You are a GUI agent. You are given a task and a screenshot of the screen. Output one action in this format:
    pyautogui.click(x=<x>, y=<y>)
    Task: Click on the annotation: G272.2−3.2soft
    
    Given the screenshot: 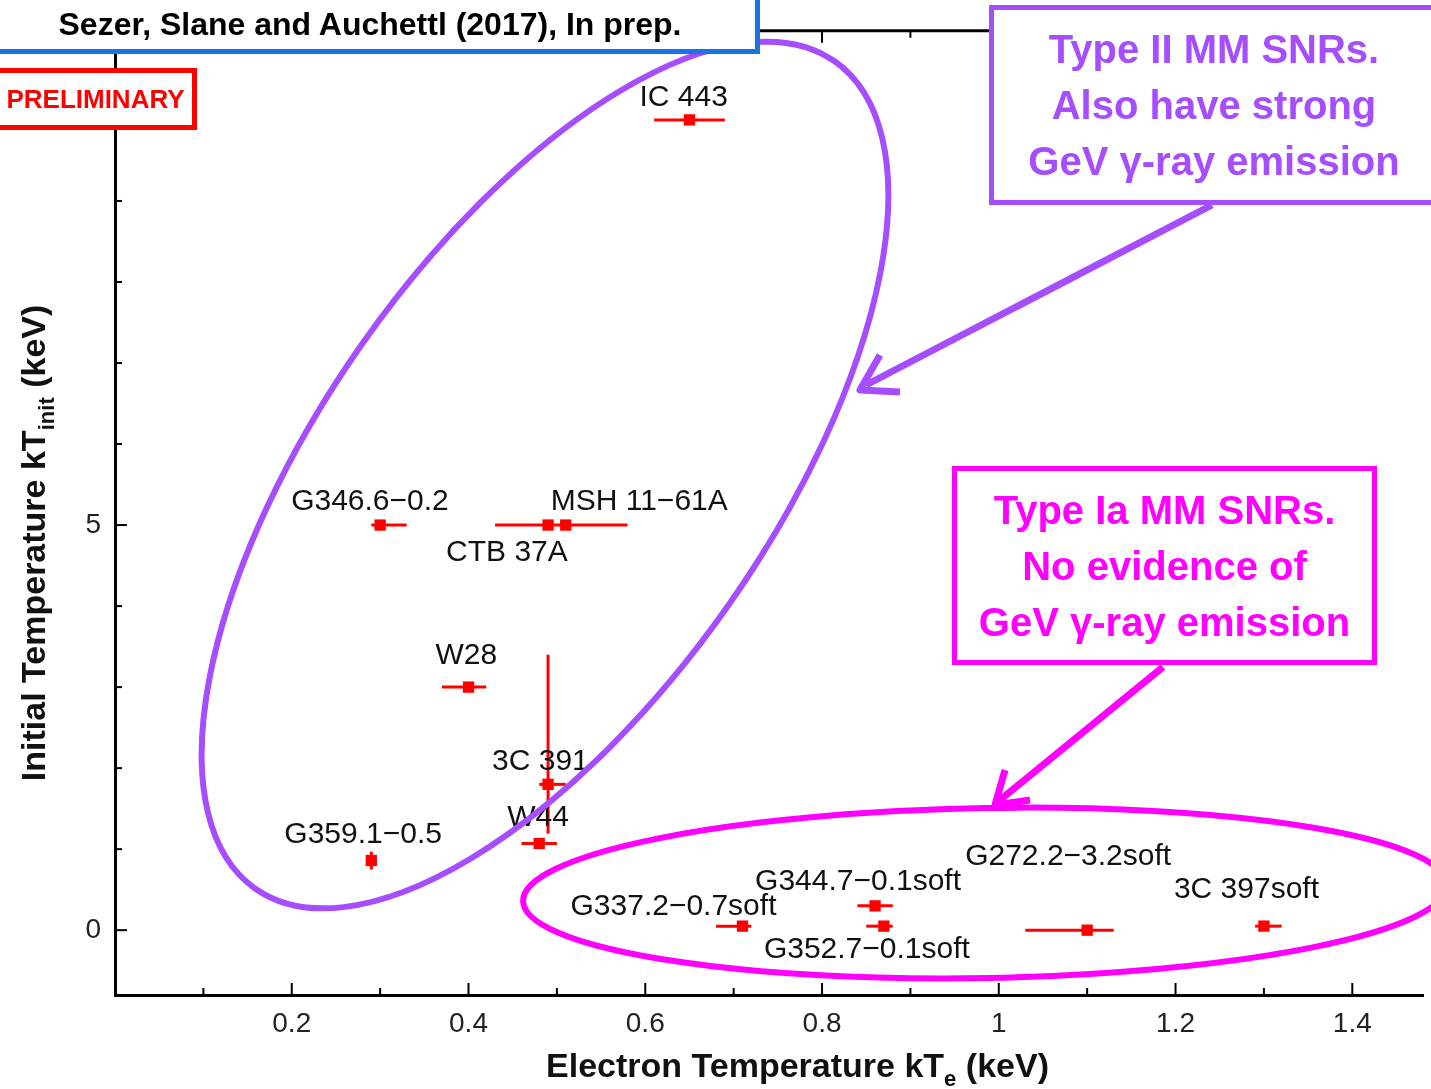 What is the action you would take?
    pyautogui.click(x=1068, y=855)
    